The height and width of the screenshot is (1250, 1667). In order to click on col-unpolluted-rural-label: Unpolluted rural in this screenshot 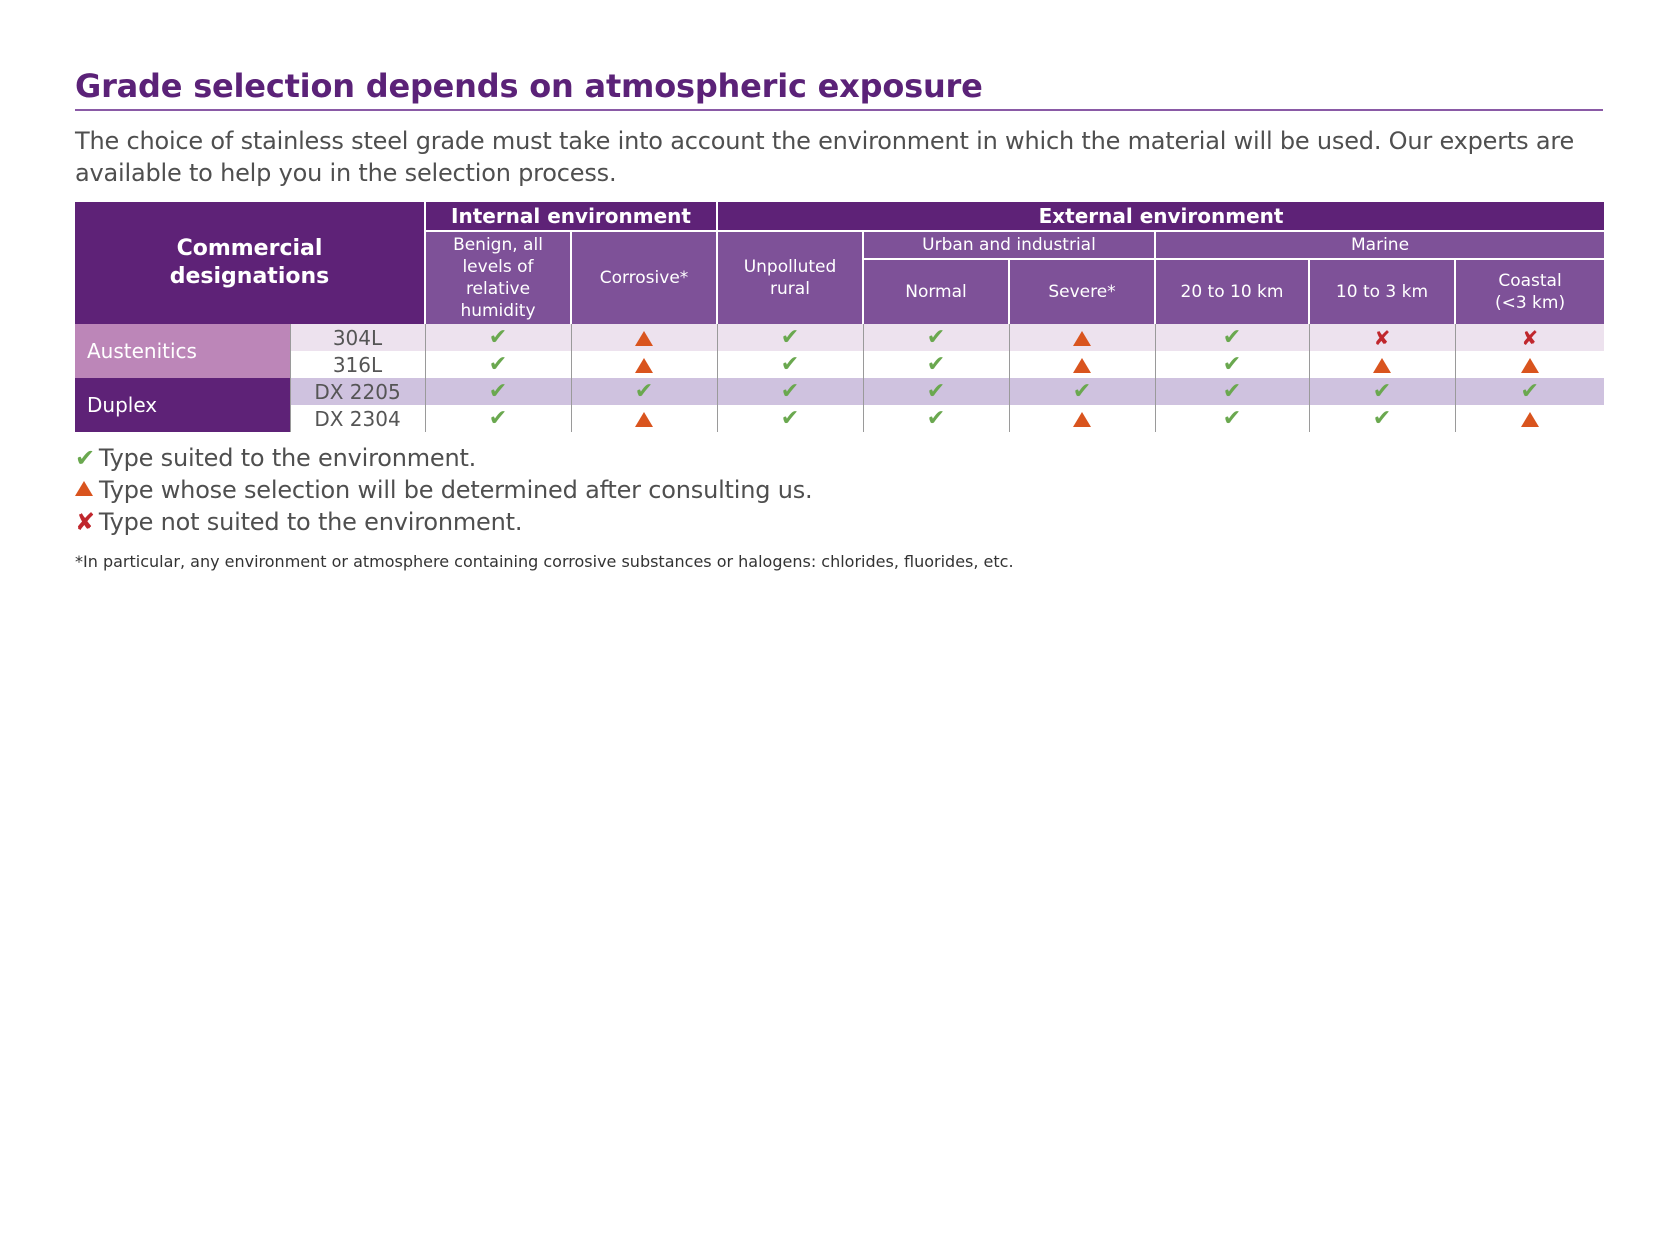, I will do `click(790, 278)`.